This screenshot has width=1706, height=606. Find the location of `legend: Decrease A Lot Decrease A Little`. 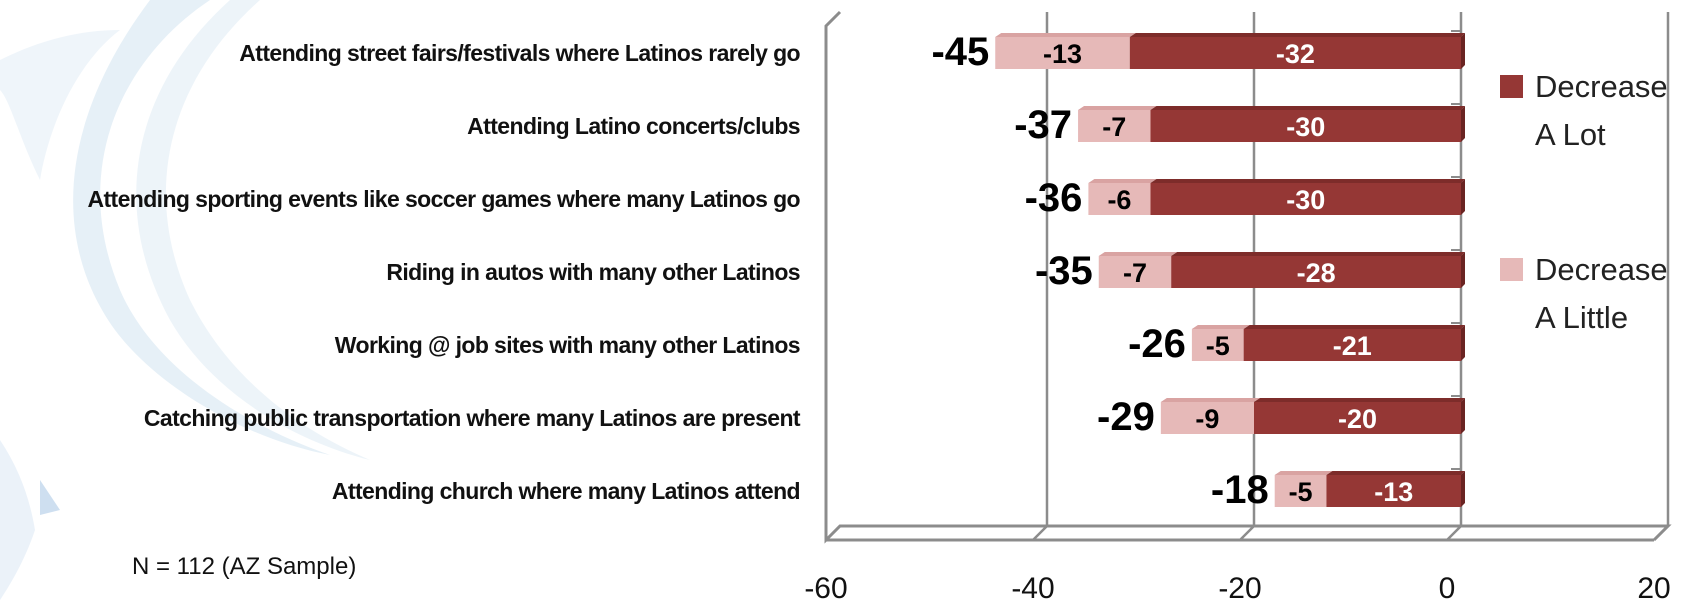

legend: Decrease A Lot Decrease A Little is located at coordinates (1584, 202).